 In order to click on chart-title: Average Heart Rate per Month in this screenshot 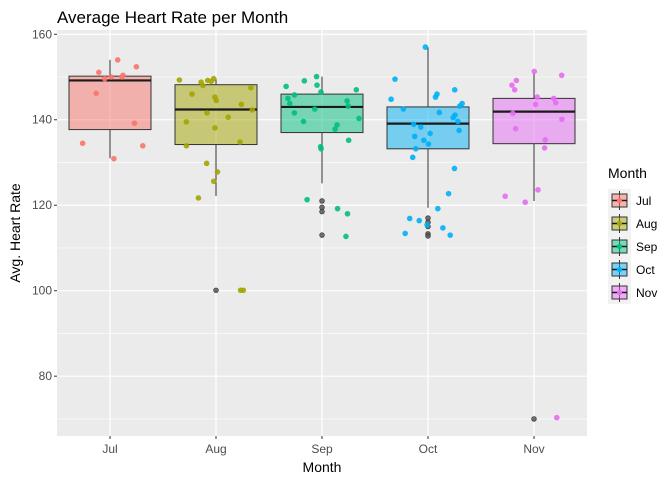, I will do `click(172, 17)`.